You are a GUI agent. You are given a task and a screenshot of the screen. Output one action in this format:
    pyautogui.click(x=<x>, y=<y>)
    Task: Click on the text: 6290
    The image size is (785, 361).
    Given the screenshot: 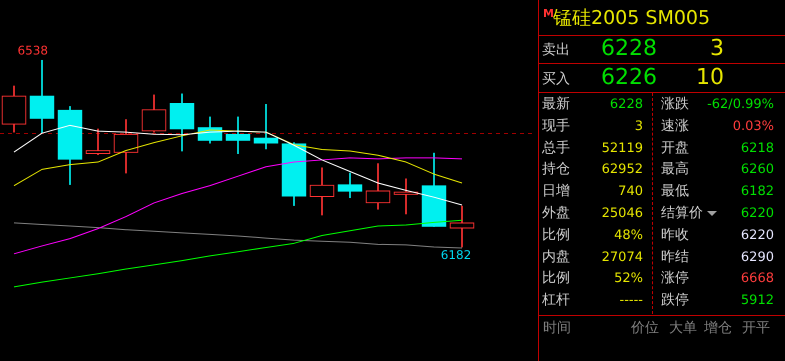 What is the action you would take?
    pyautogui.click(x=757, y=257)
    